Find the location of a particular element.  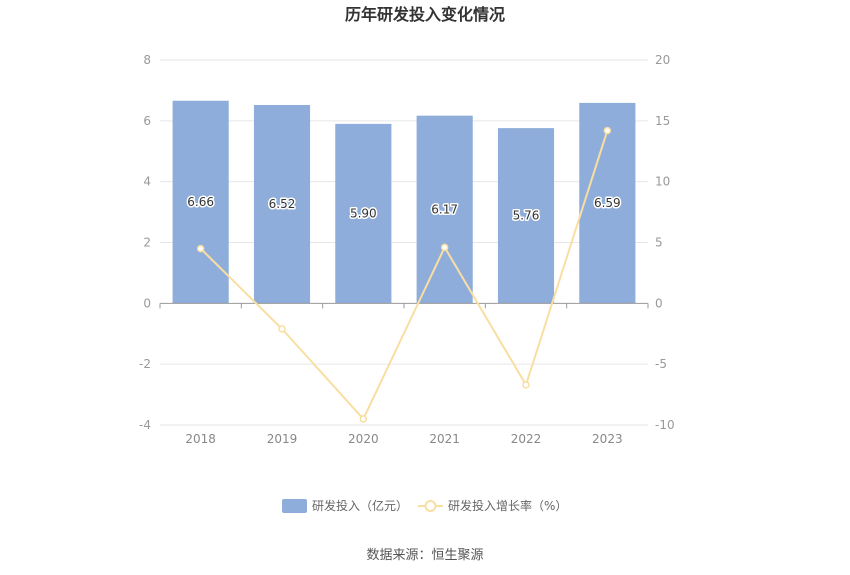

bar-value-label: 6.17 is located at coordinates (444, 209).